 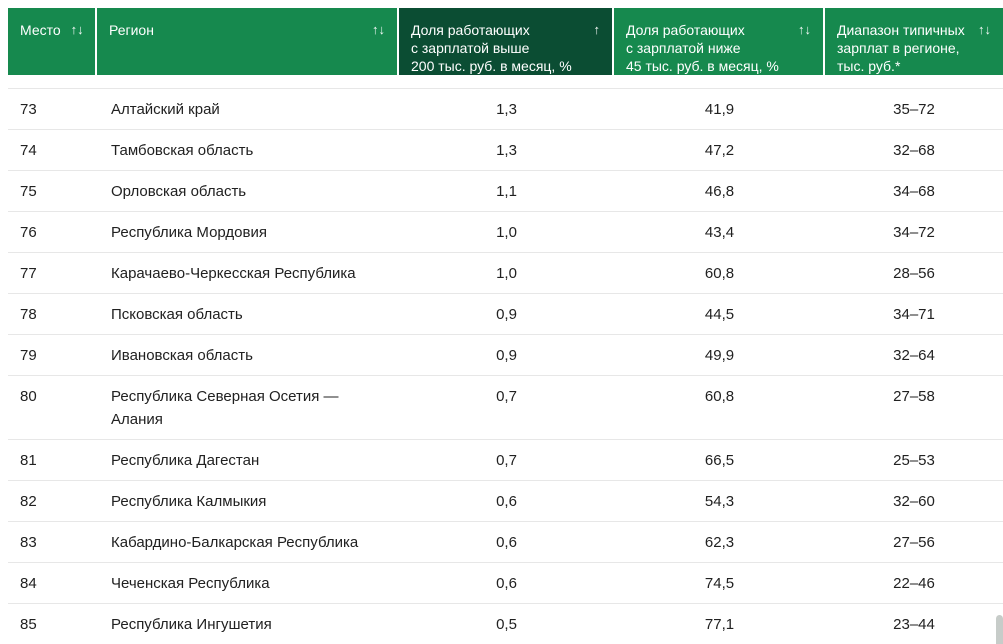 I want to click on place-cell: 85, so click(x=28, y=624).